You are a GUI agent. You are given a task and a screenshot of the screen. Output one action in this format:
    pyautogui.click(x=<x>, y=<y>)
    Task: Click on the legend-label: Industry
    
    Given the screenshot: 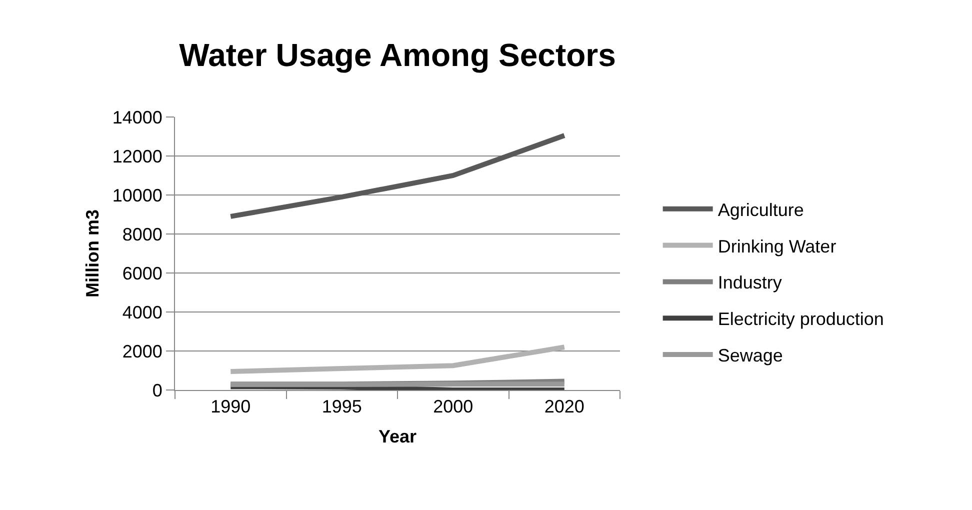 What is the action you would take?
    pyautogui.click(x=750, y=282)
    